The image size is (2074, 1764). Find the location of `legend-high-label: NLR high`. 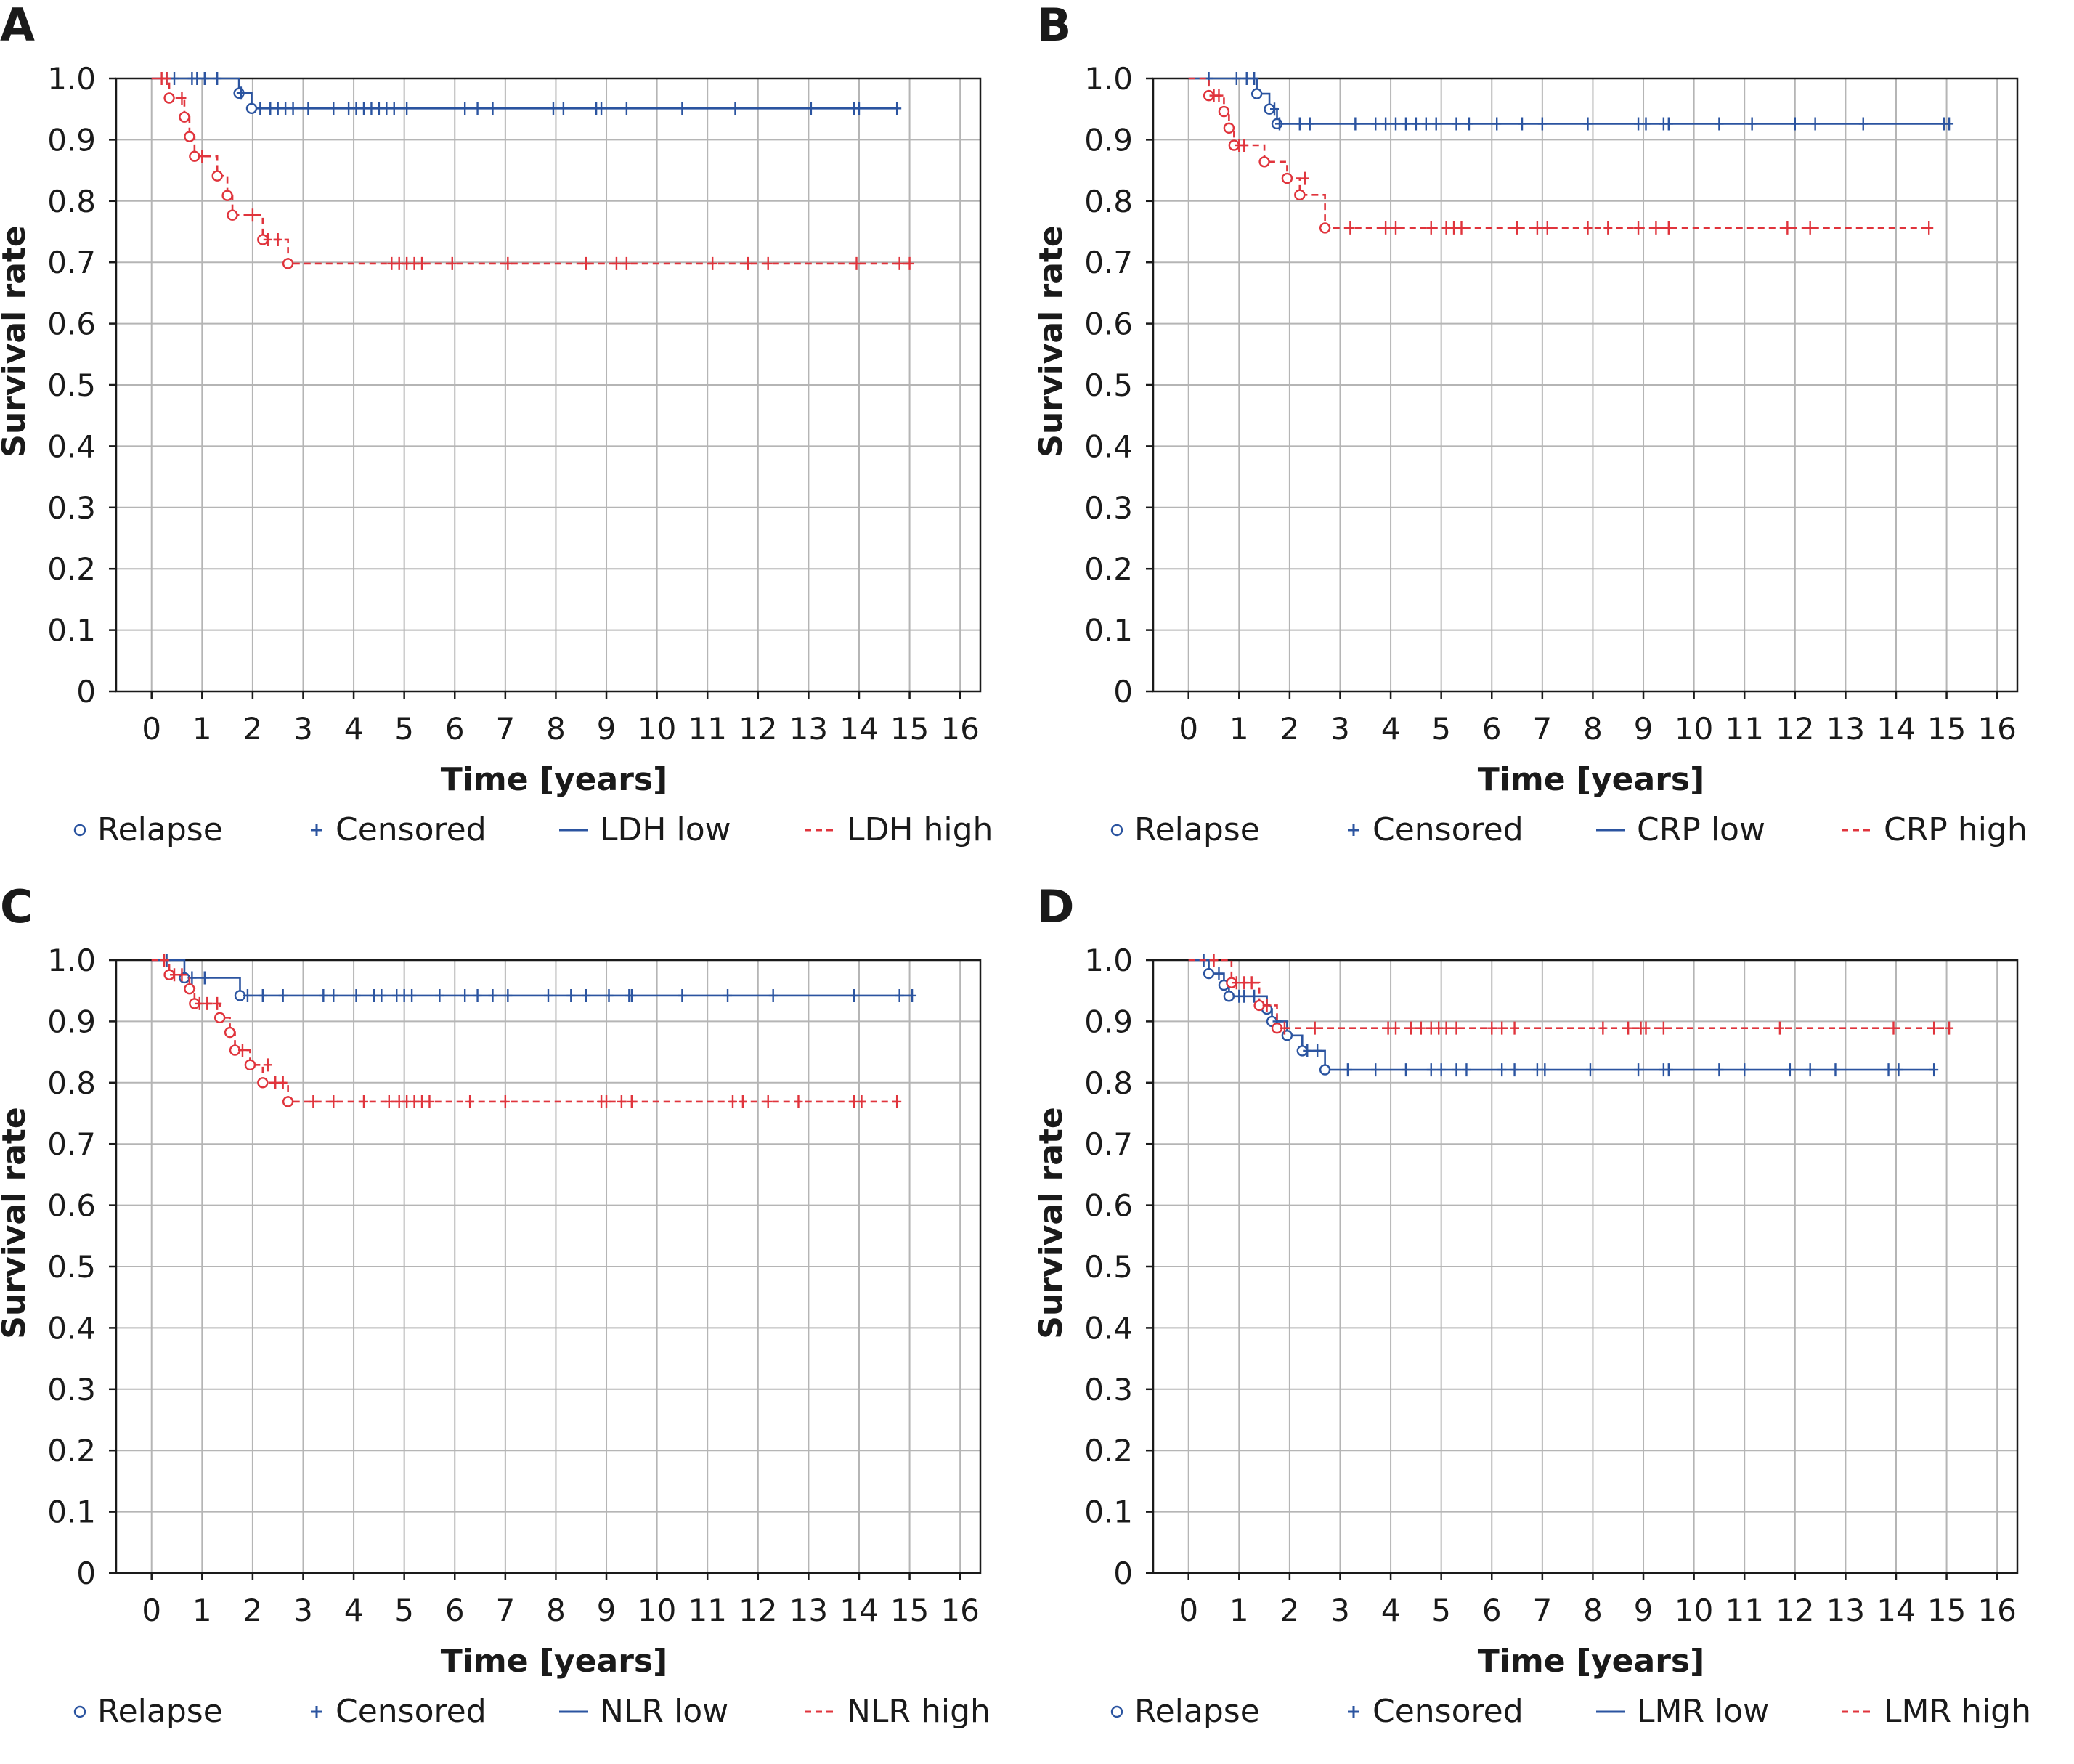

legend-high-label: NLR high is located at coordinates (919, 1711).